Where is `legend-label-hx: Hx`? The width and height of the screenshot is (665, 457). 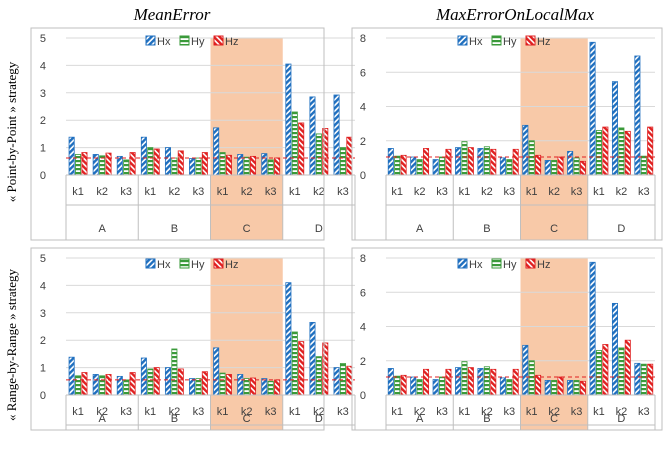
legend-label-hx: Hx is located at coordinates (476, 42).